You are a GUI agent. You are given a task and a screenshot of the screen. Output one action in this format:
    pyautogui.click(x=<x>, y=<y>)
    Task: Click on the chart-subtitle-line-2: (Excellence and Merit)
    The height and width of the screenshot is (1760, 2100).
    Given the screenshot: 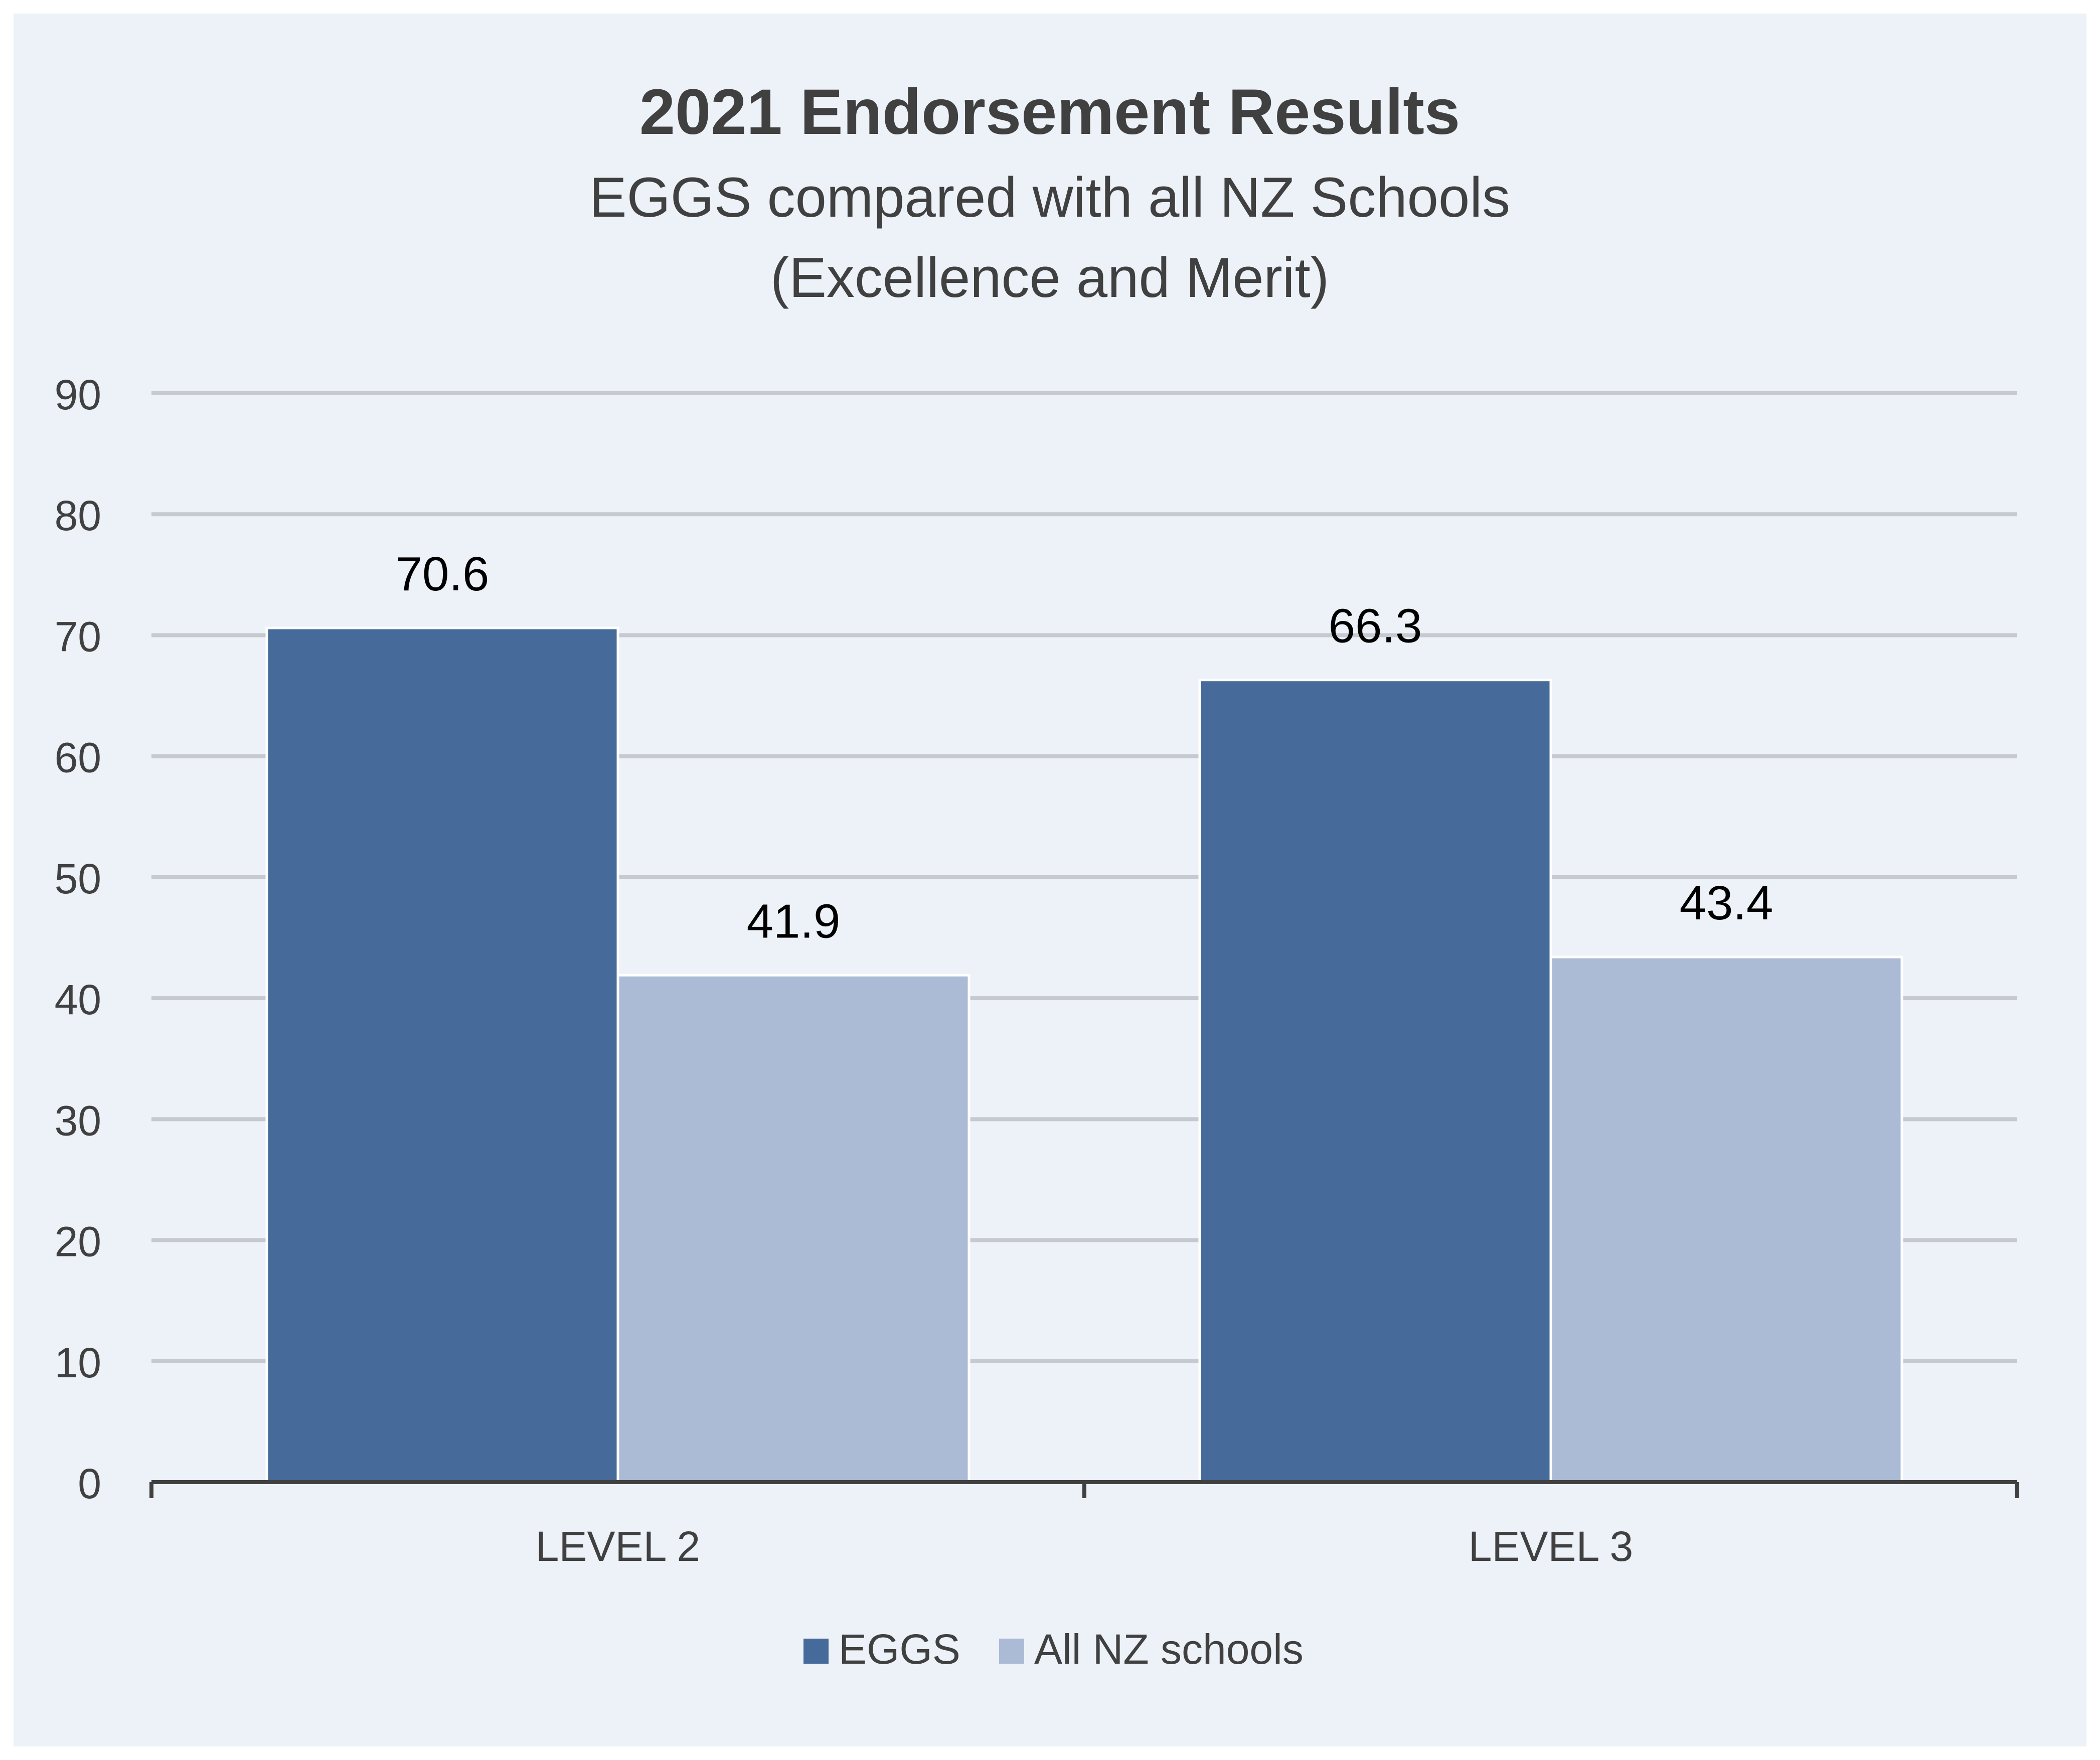 What is the action you would take?
    pyautogui.click(x=1049, y=277)
    